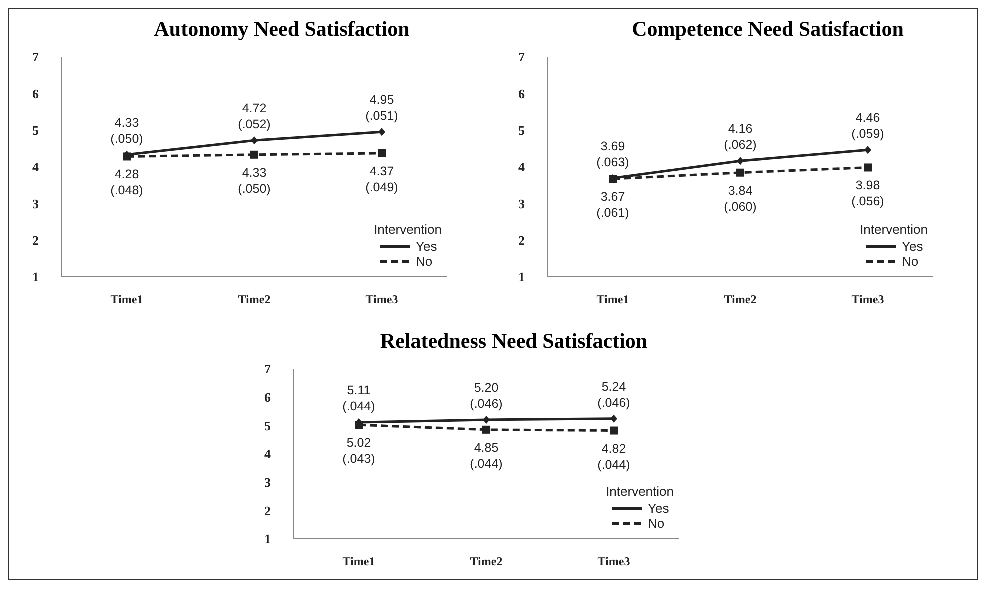 The width and height of the screenshot is (987, 589). What do you see at coordinates (868, 193) in the screenshot?
I see `data-label: 3.98 (.056)` at bounding box center [868, 193].